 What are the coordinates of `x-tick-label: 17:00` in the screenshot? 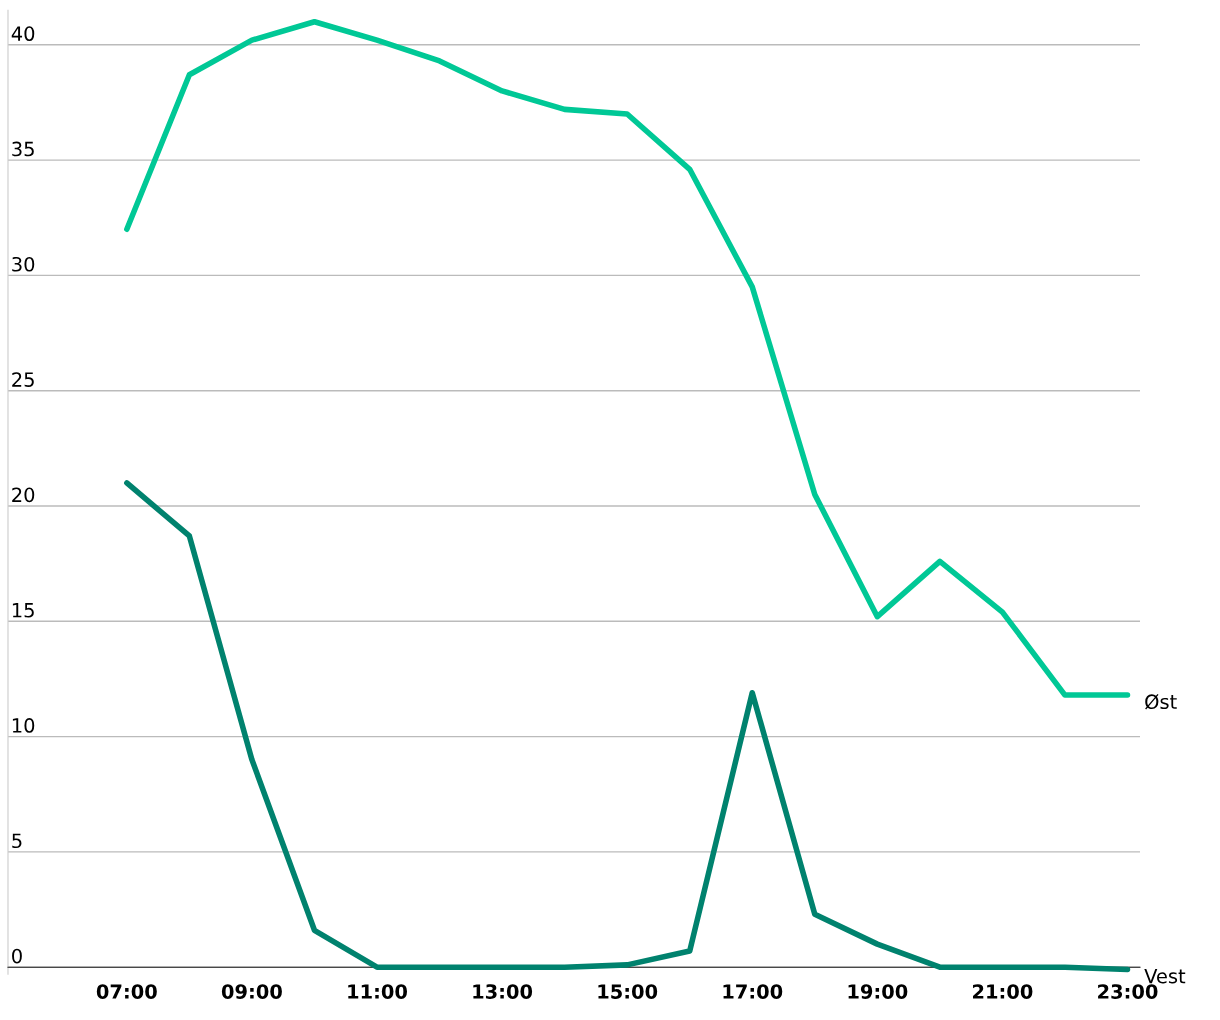 It's located at (753, 991).